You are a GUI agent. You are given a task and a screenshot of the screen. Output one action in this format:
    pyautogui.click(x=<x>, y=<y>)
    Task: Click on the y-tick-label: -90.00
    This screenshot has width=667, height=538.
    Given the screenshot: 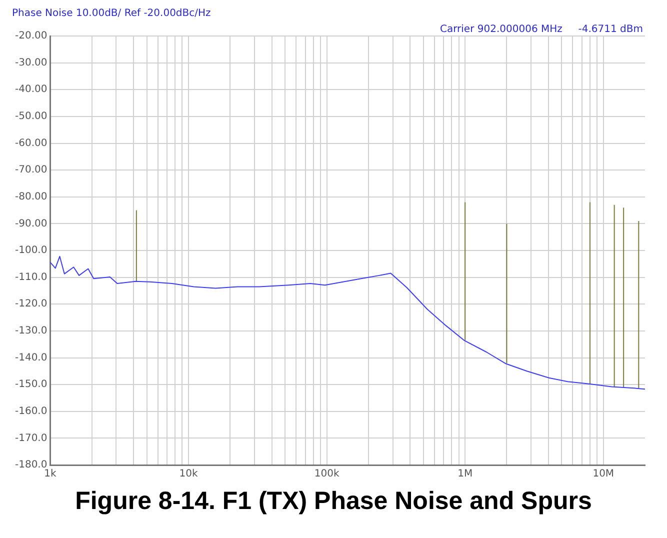 What is the action you would take?
    pyautogui.click(x=31, y=224)
    